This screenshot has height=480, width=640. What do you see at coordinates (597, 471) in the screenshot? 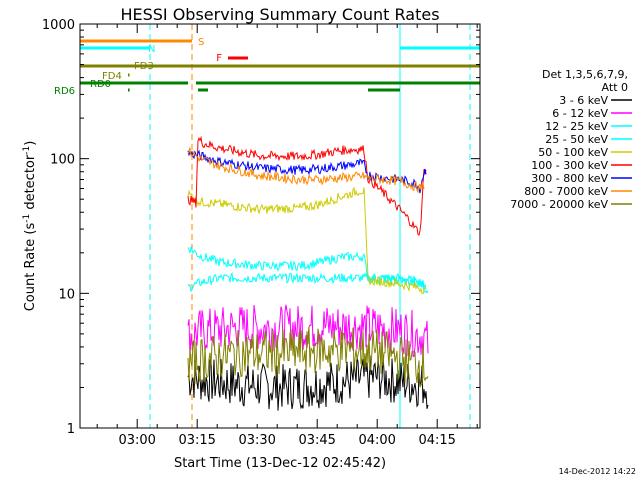
I see `footer-date: 14-Dec-2012 14:22` at bounding box center [597, 471].